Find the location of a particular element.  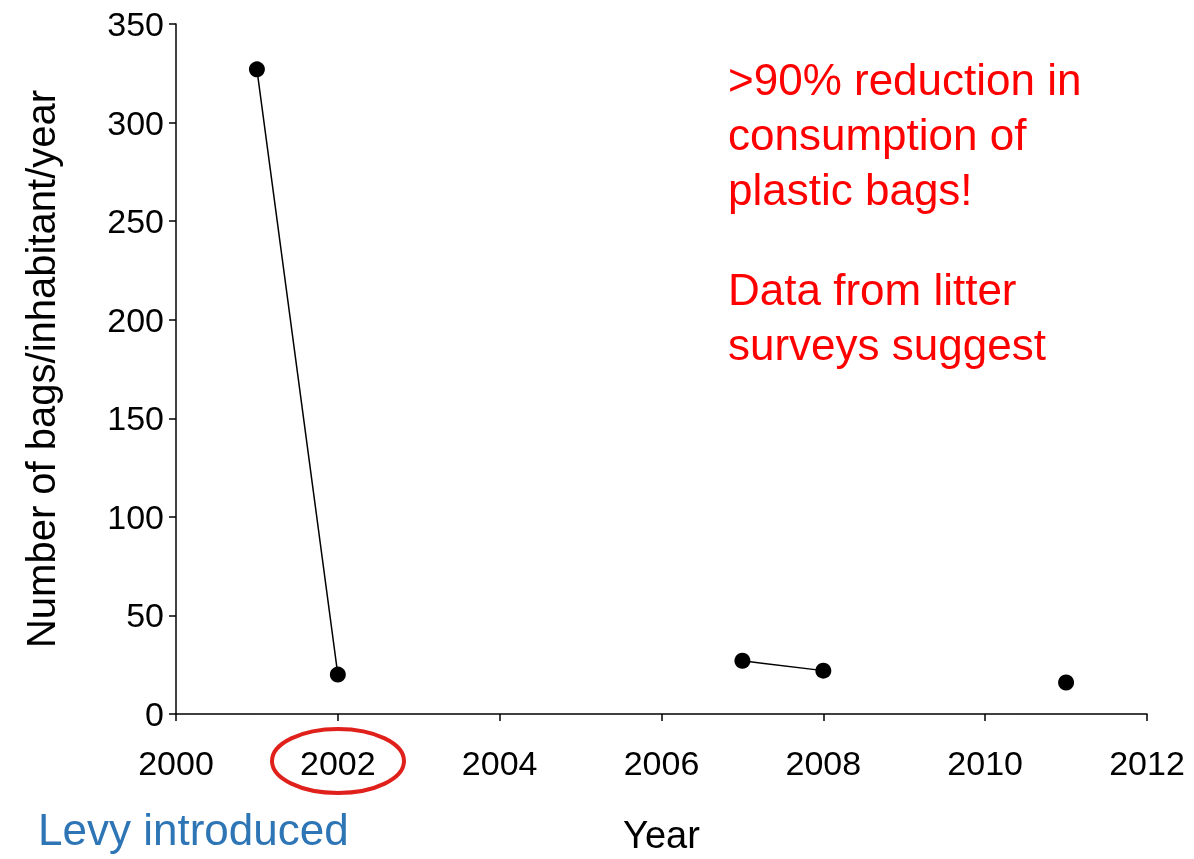

x-tick-label: 2012 is located at coordinates (1147, 763).